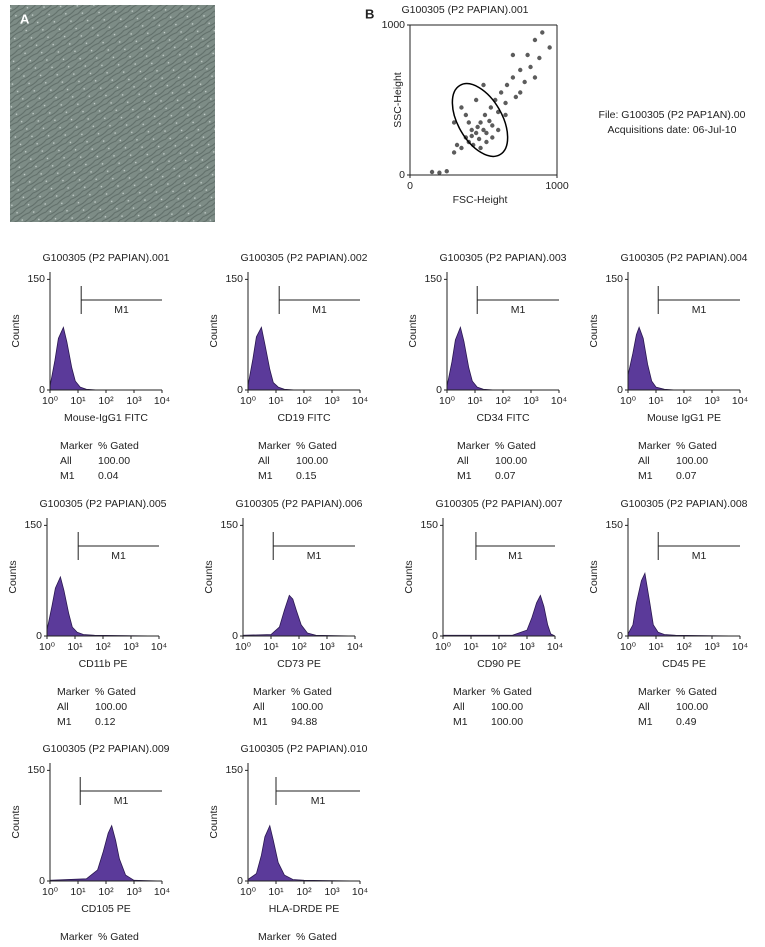  What do you see at coordinates (369, 13) in the screenshot?
I see `panel-label: B` at bounding box center [369, 13].